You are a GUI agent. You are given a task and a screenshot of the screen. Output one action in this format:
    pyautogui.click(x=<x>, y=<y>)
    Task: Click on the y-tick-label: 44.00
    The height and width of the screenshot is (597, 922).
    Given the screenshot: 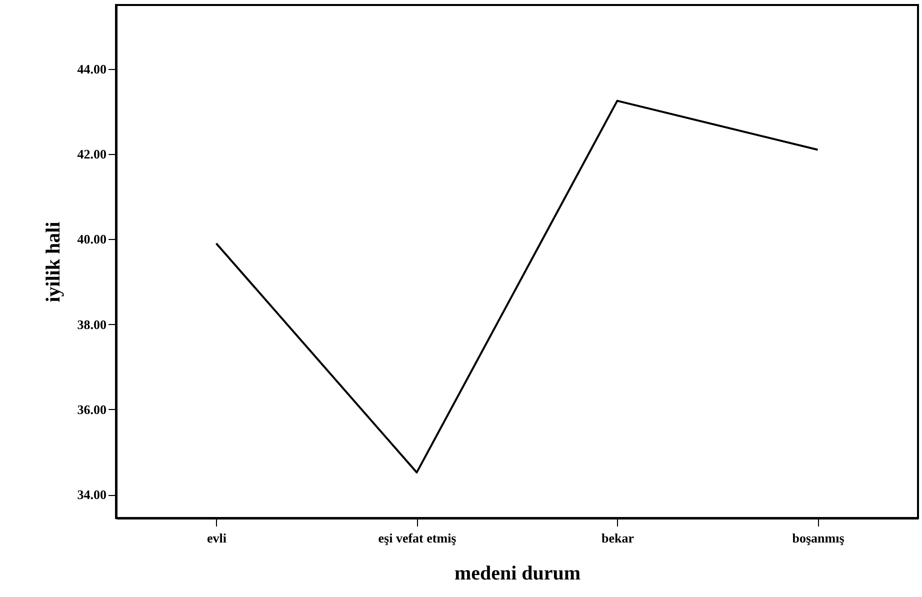 What is the action you would take?
    pyautogui.click(x=91, y=68)
    